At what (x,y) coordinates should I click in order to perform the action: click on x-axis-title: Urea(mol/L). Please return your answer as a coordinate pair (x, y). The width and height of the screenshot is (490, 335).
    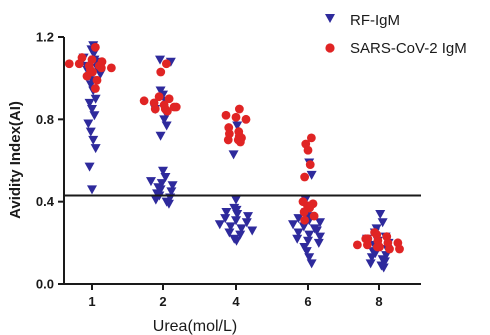
    Looking at the image, I should click on (195, 326).